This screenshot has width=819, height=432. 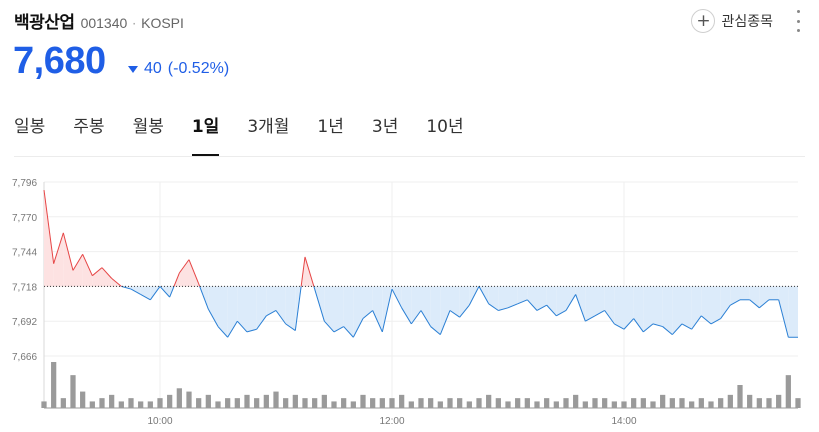 I want to click on stock-code: 001340, so click(x=104, y=23).